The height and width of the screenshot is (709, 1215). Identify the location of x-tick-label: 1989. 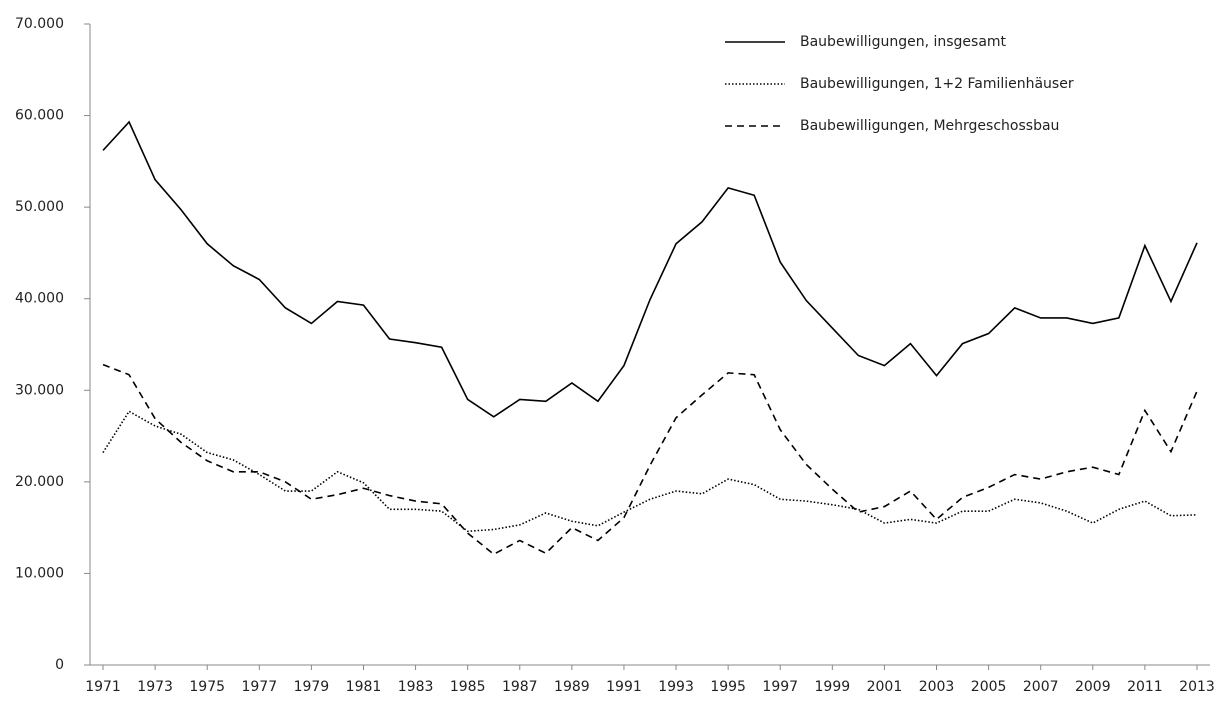
(572, 687).